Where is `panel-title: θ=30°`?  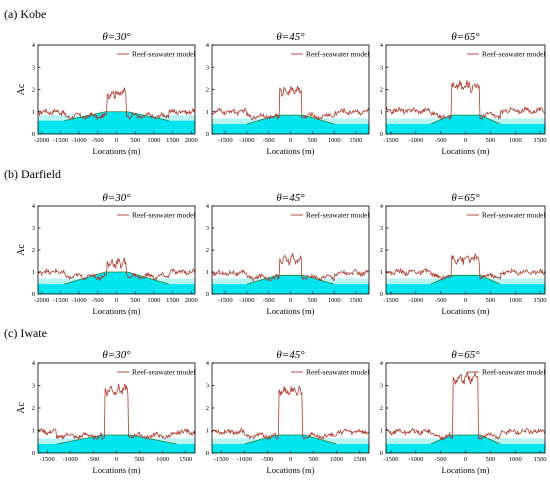 panel-title: θ=30° is located at coordinates (116, 355).